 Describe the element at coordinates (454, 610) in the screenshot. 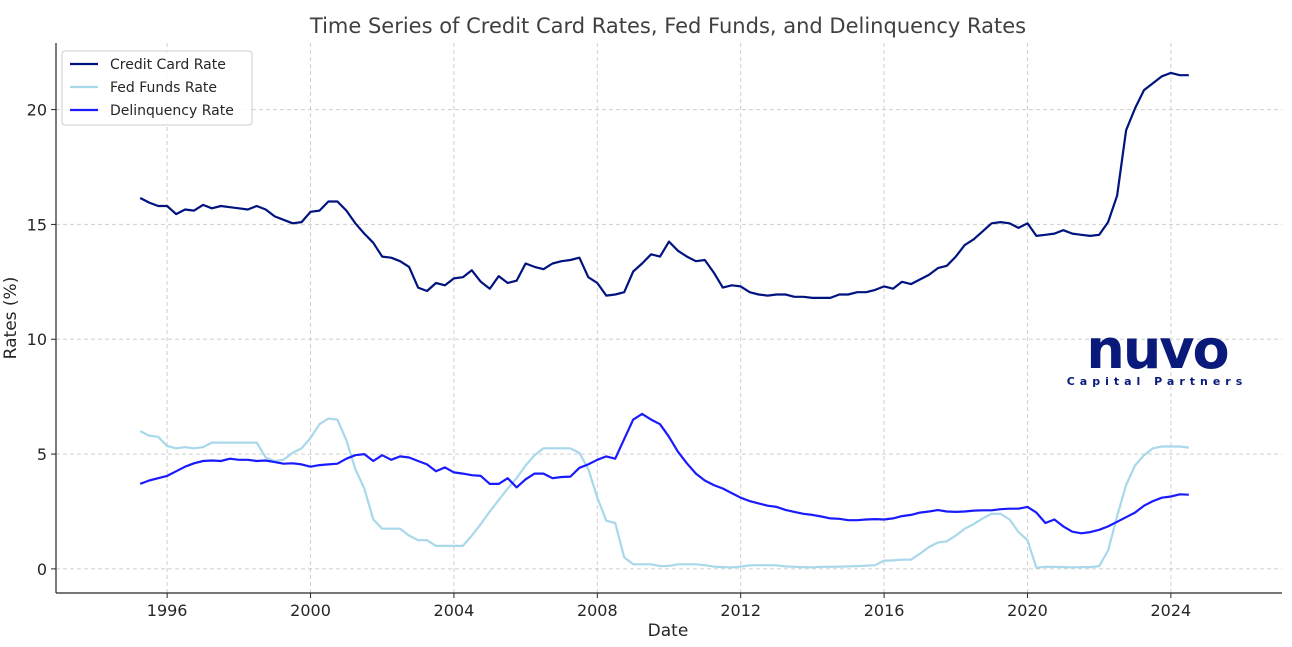

I see `x-tick-label: 2004` at that location.